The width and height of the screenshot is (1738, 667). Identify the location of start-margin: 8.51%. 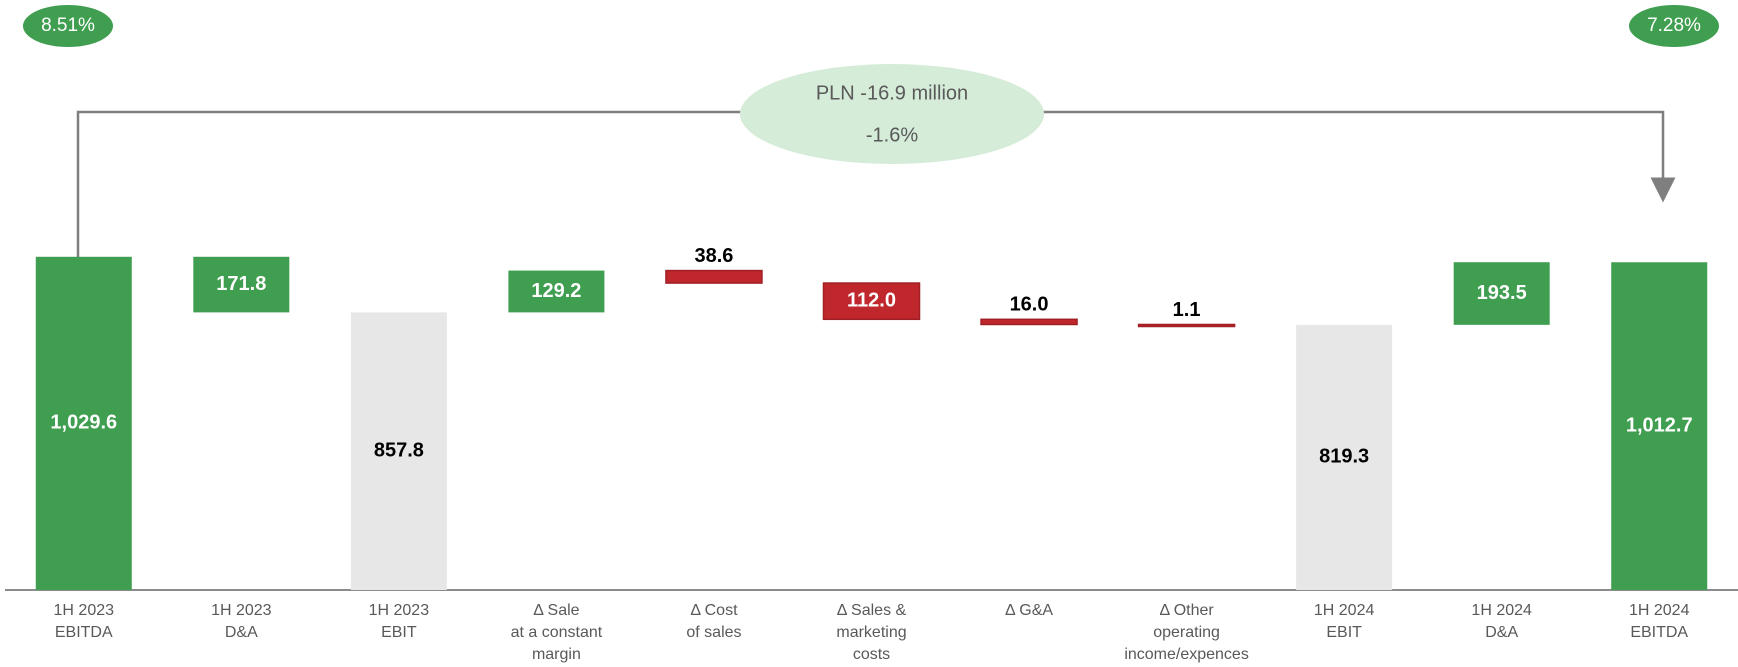
(68, 25).